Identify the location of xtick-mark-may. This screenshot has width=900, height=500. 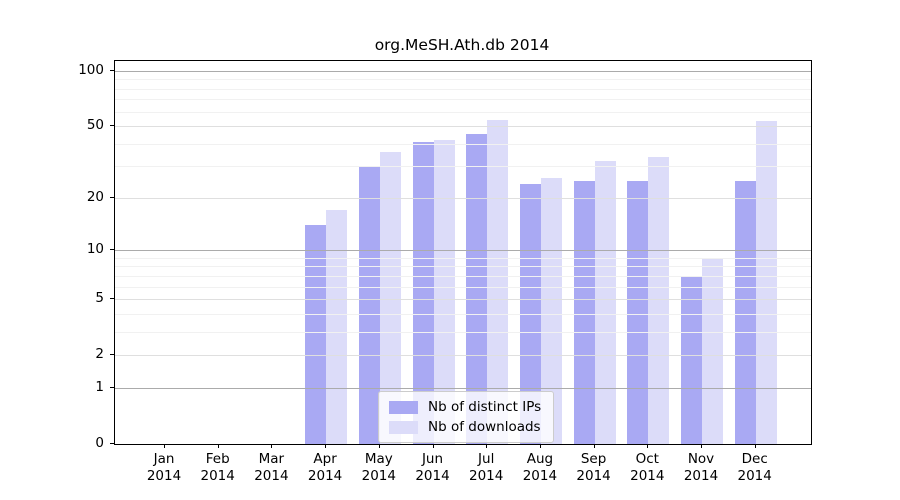
(379, 446).